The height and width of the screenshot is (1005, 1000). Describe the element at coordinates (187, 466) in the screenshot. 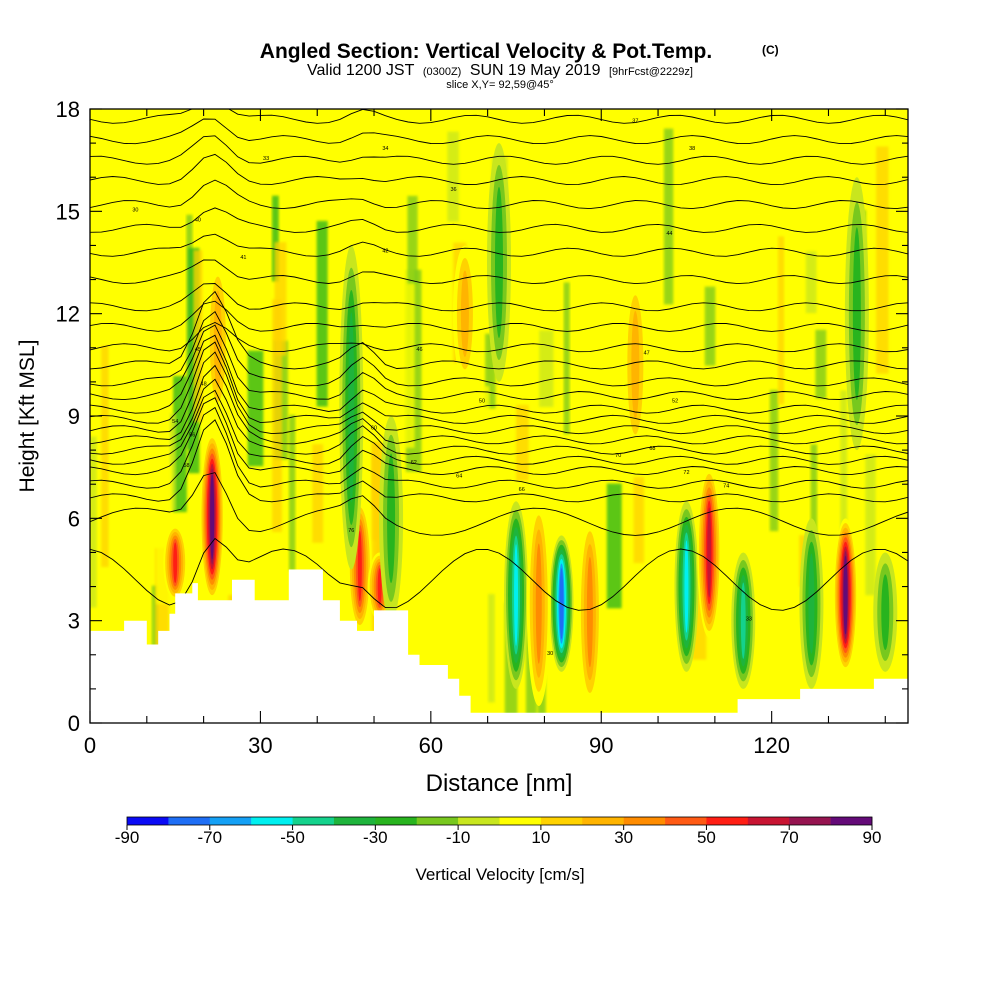

I see `isentrope-label: 58` at that location.